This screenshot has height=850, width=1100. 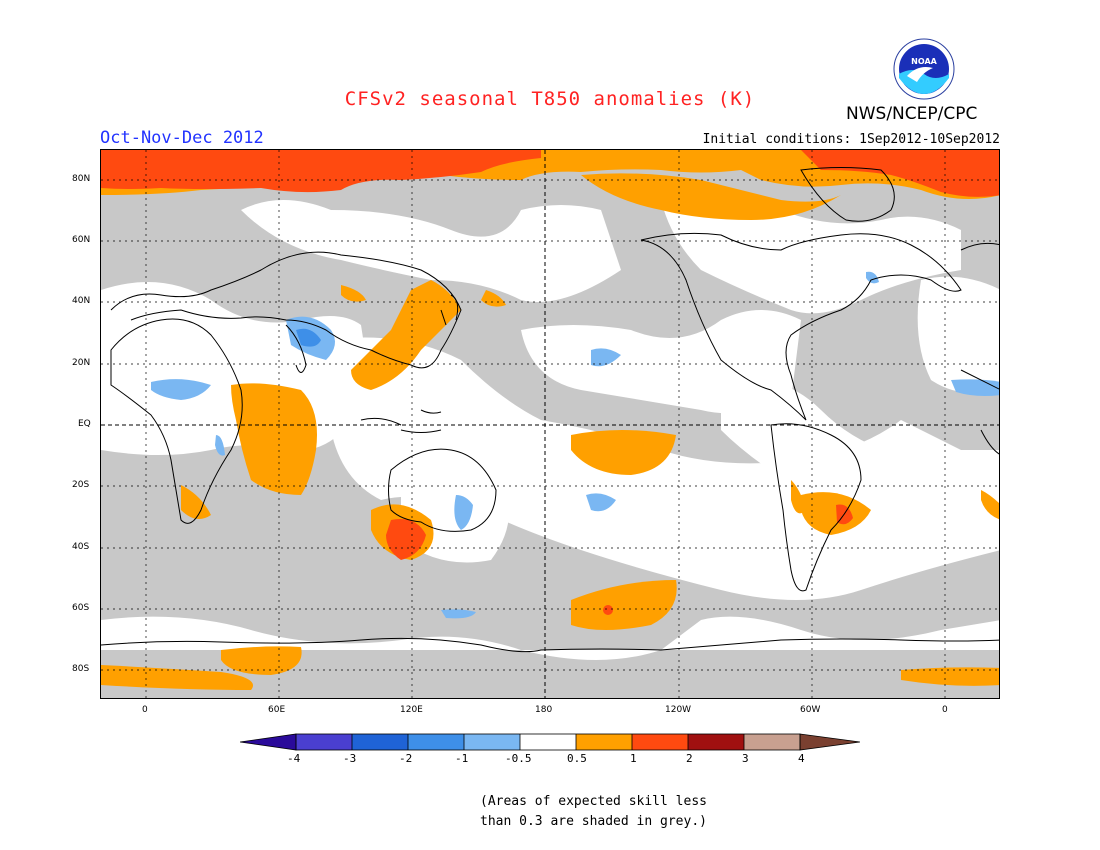 I want to click on season-label: Oct-Nov-Dec 2012, so click(x=182, y=138).